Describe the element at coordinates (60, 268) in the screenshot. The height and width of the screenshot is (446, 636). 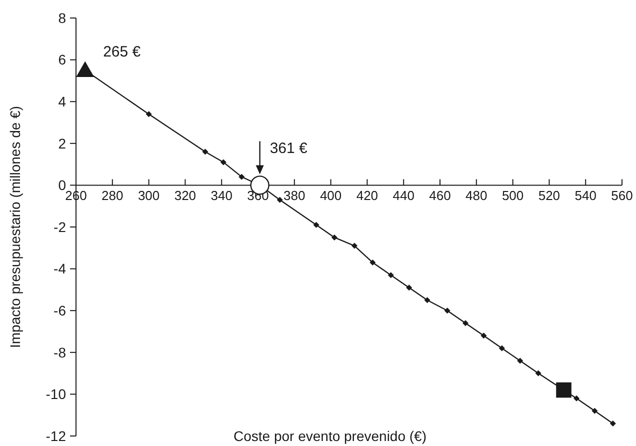
I see `y-tick-label: -4` at that location.